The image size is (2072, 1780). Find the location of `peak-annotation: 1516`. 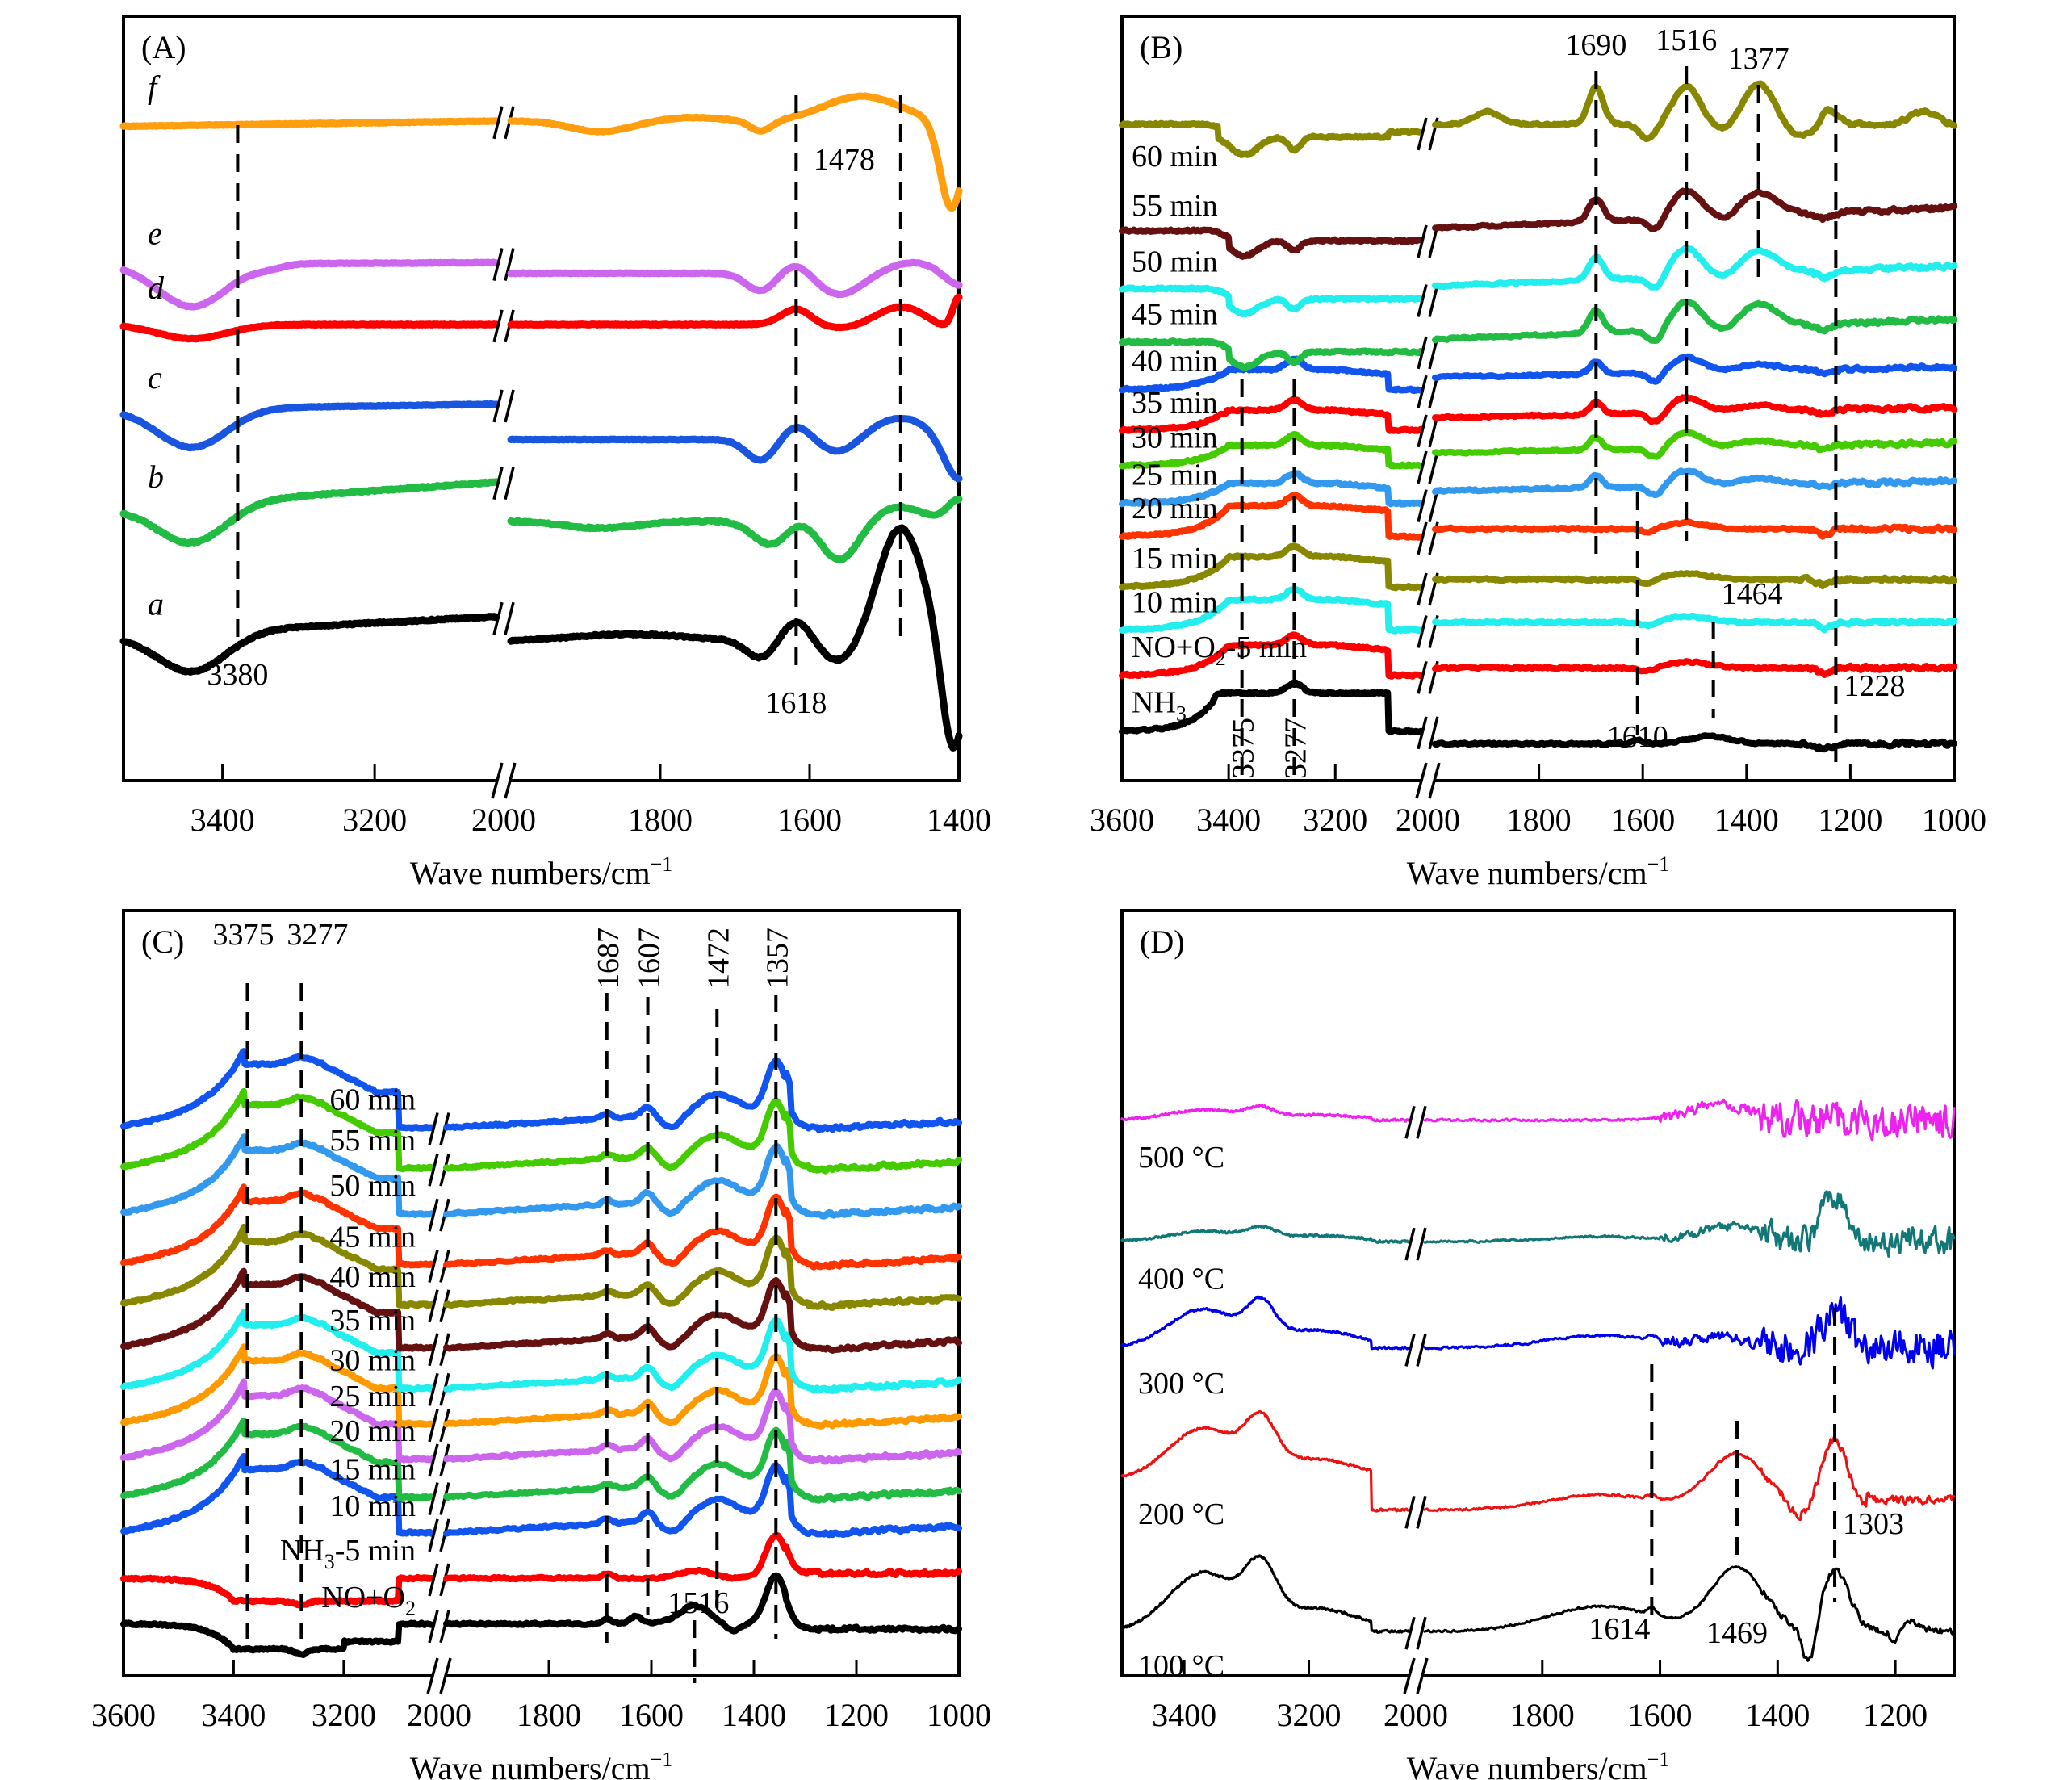

peak-annotation: 1516 is located at coordinates (698, 1603).